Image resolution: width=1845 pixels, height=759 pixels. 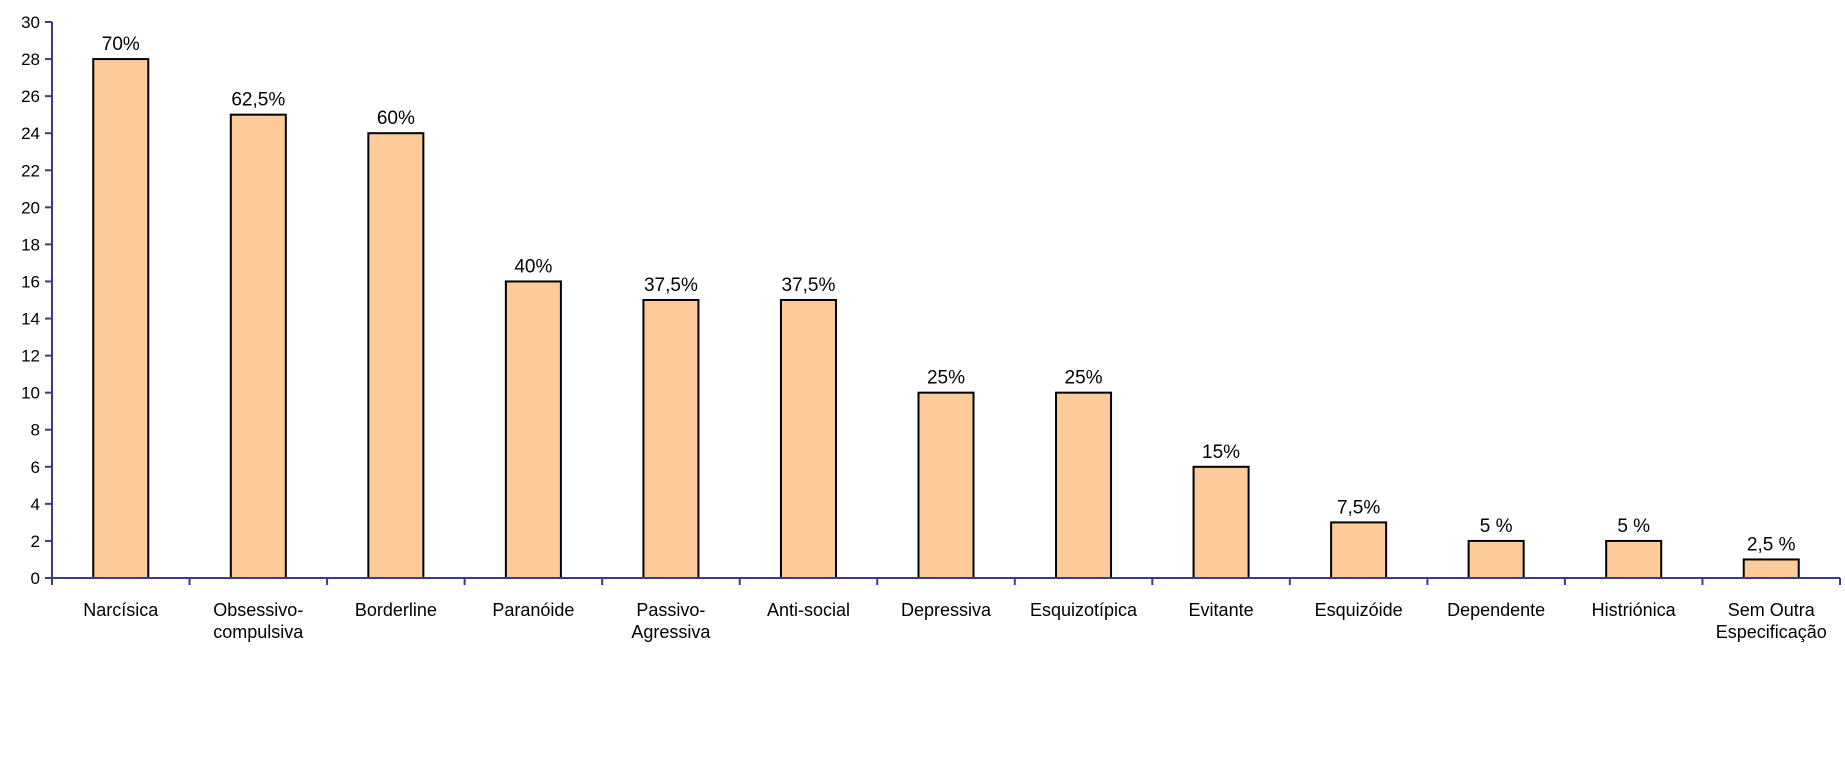 What do you see at coordinates (1496, 610) in the screenshot?
I see `x-category-label: Dependente` at bounding box center [1496, 610].